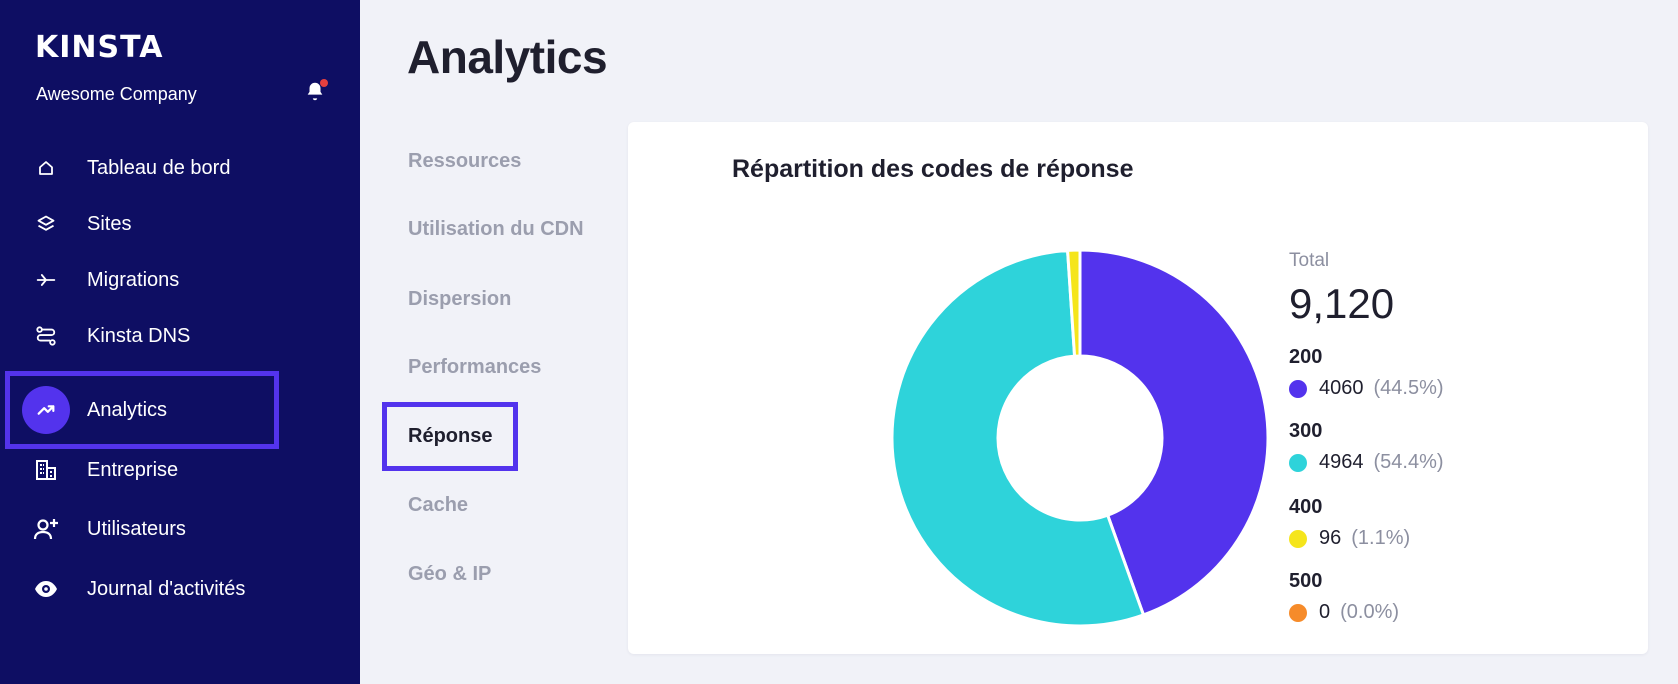 Image resolution: width=1678 pixels, height=684 pixels. What do you see at coordinates (1330, 538) in the screenshot?
I see `legend-count: 96` at bounding box center [1330, 538].